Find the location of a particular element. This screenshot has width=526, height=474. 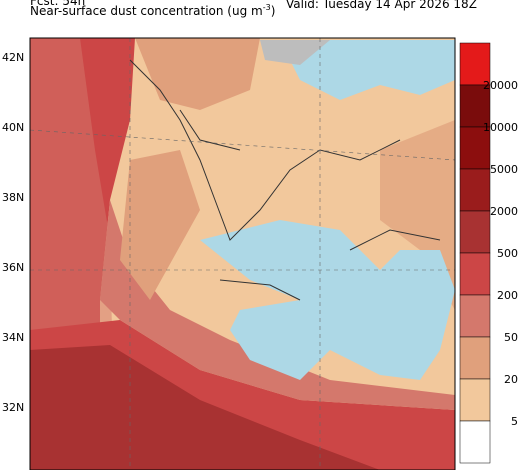

title-main: Near-surface dust concentration (ug m is located at coordinates (146, 11).